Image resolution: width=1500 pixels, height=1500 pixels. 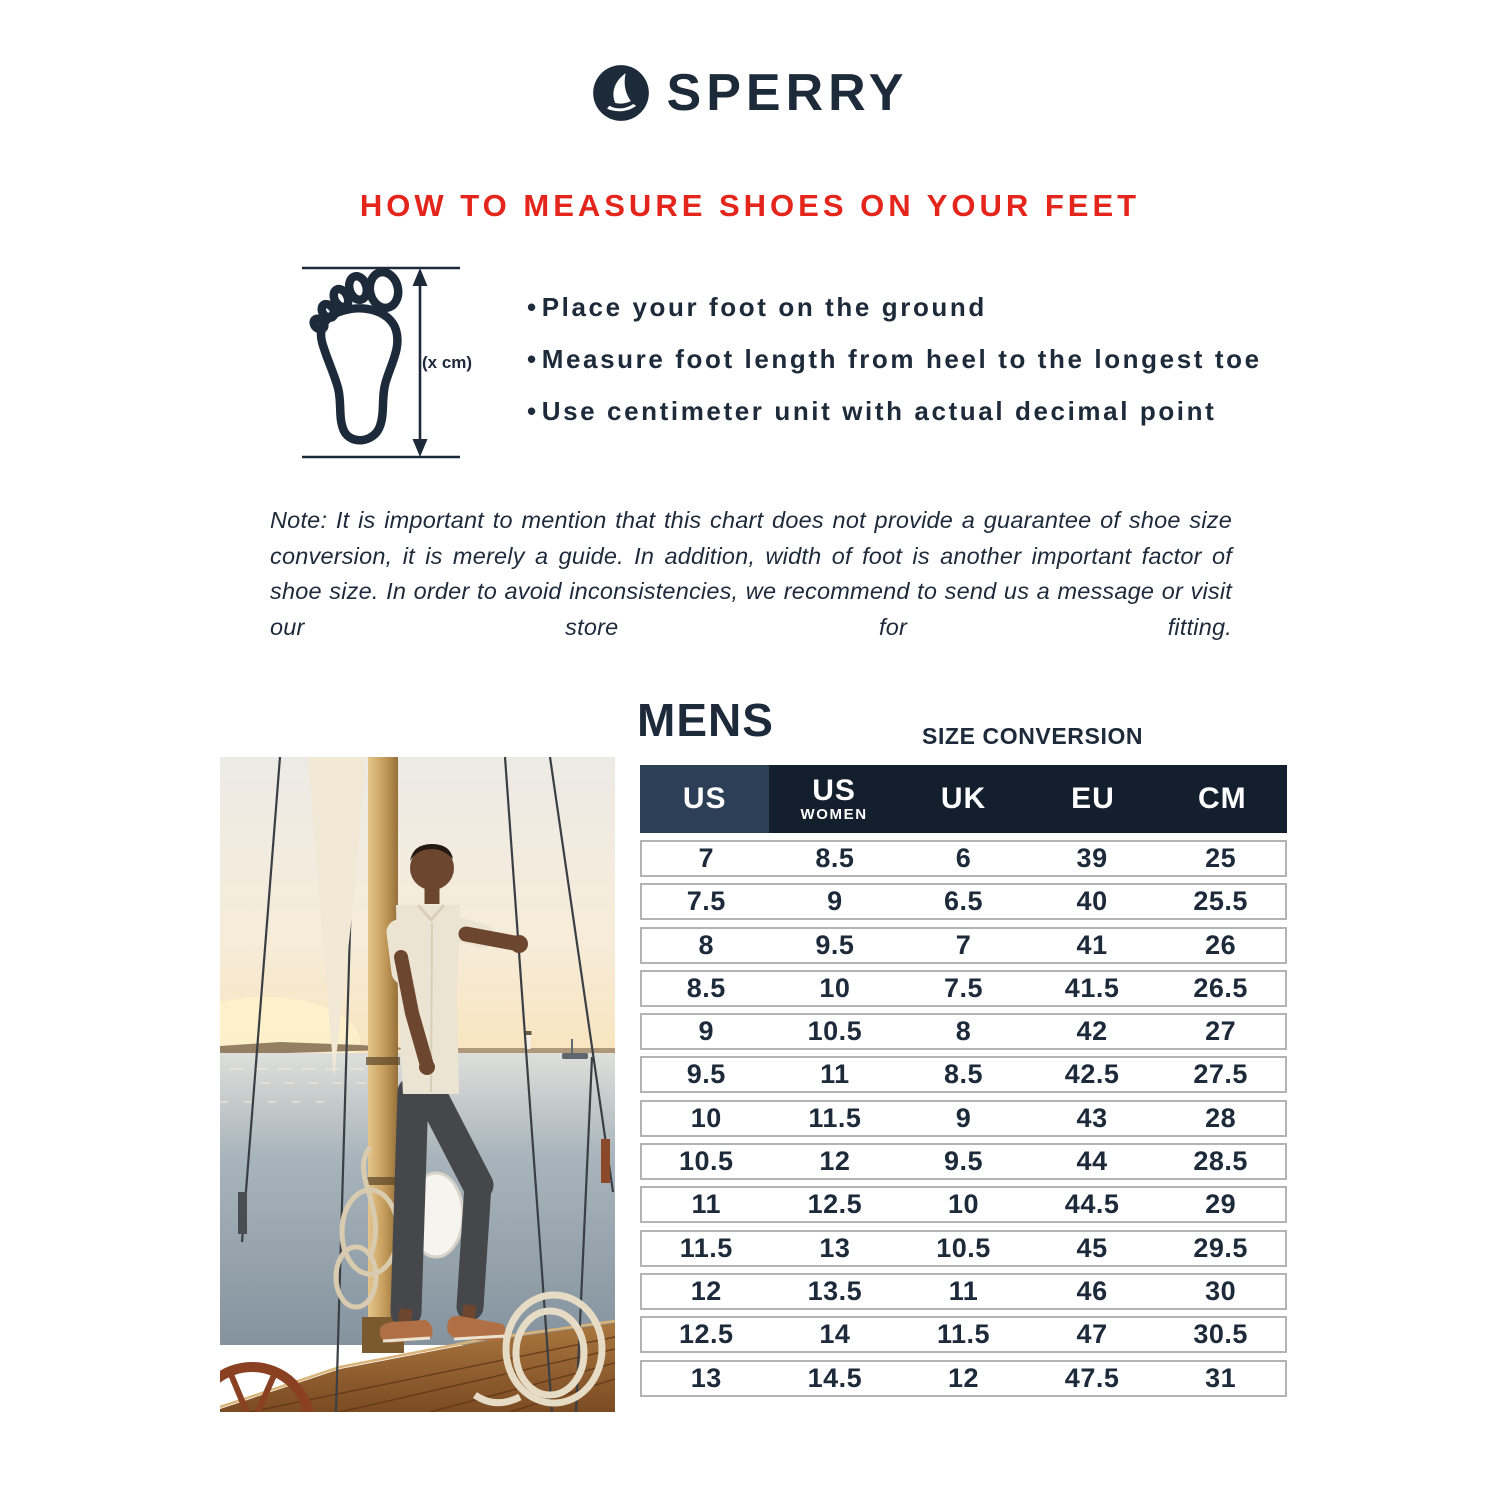 I want to click on table-row: 12 13.5 11 46 30, so click(x=963, y=1291).